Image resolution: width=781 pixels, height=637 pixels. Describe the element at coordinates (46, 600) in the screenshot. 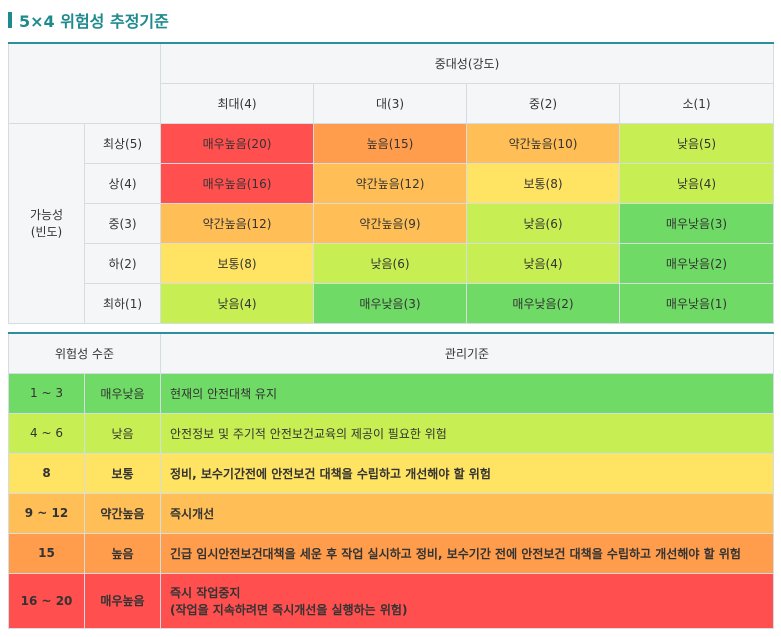

I see `level-range: 16 ~ 20` at that location.